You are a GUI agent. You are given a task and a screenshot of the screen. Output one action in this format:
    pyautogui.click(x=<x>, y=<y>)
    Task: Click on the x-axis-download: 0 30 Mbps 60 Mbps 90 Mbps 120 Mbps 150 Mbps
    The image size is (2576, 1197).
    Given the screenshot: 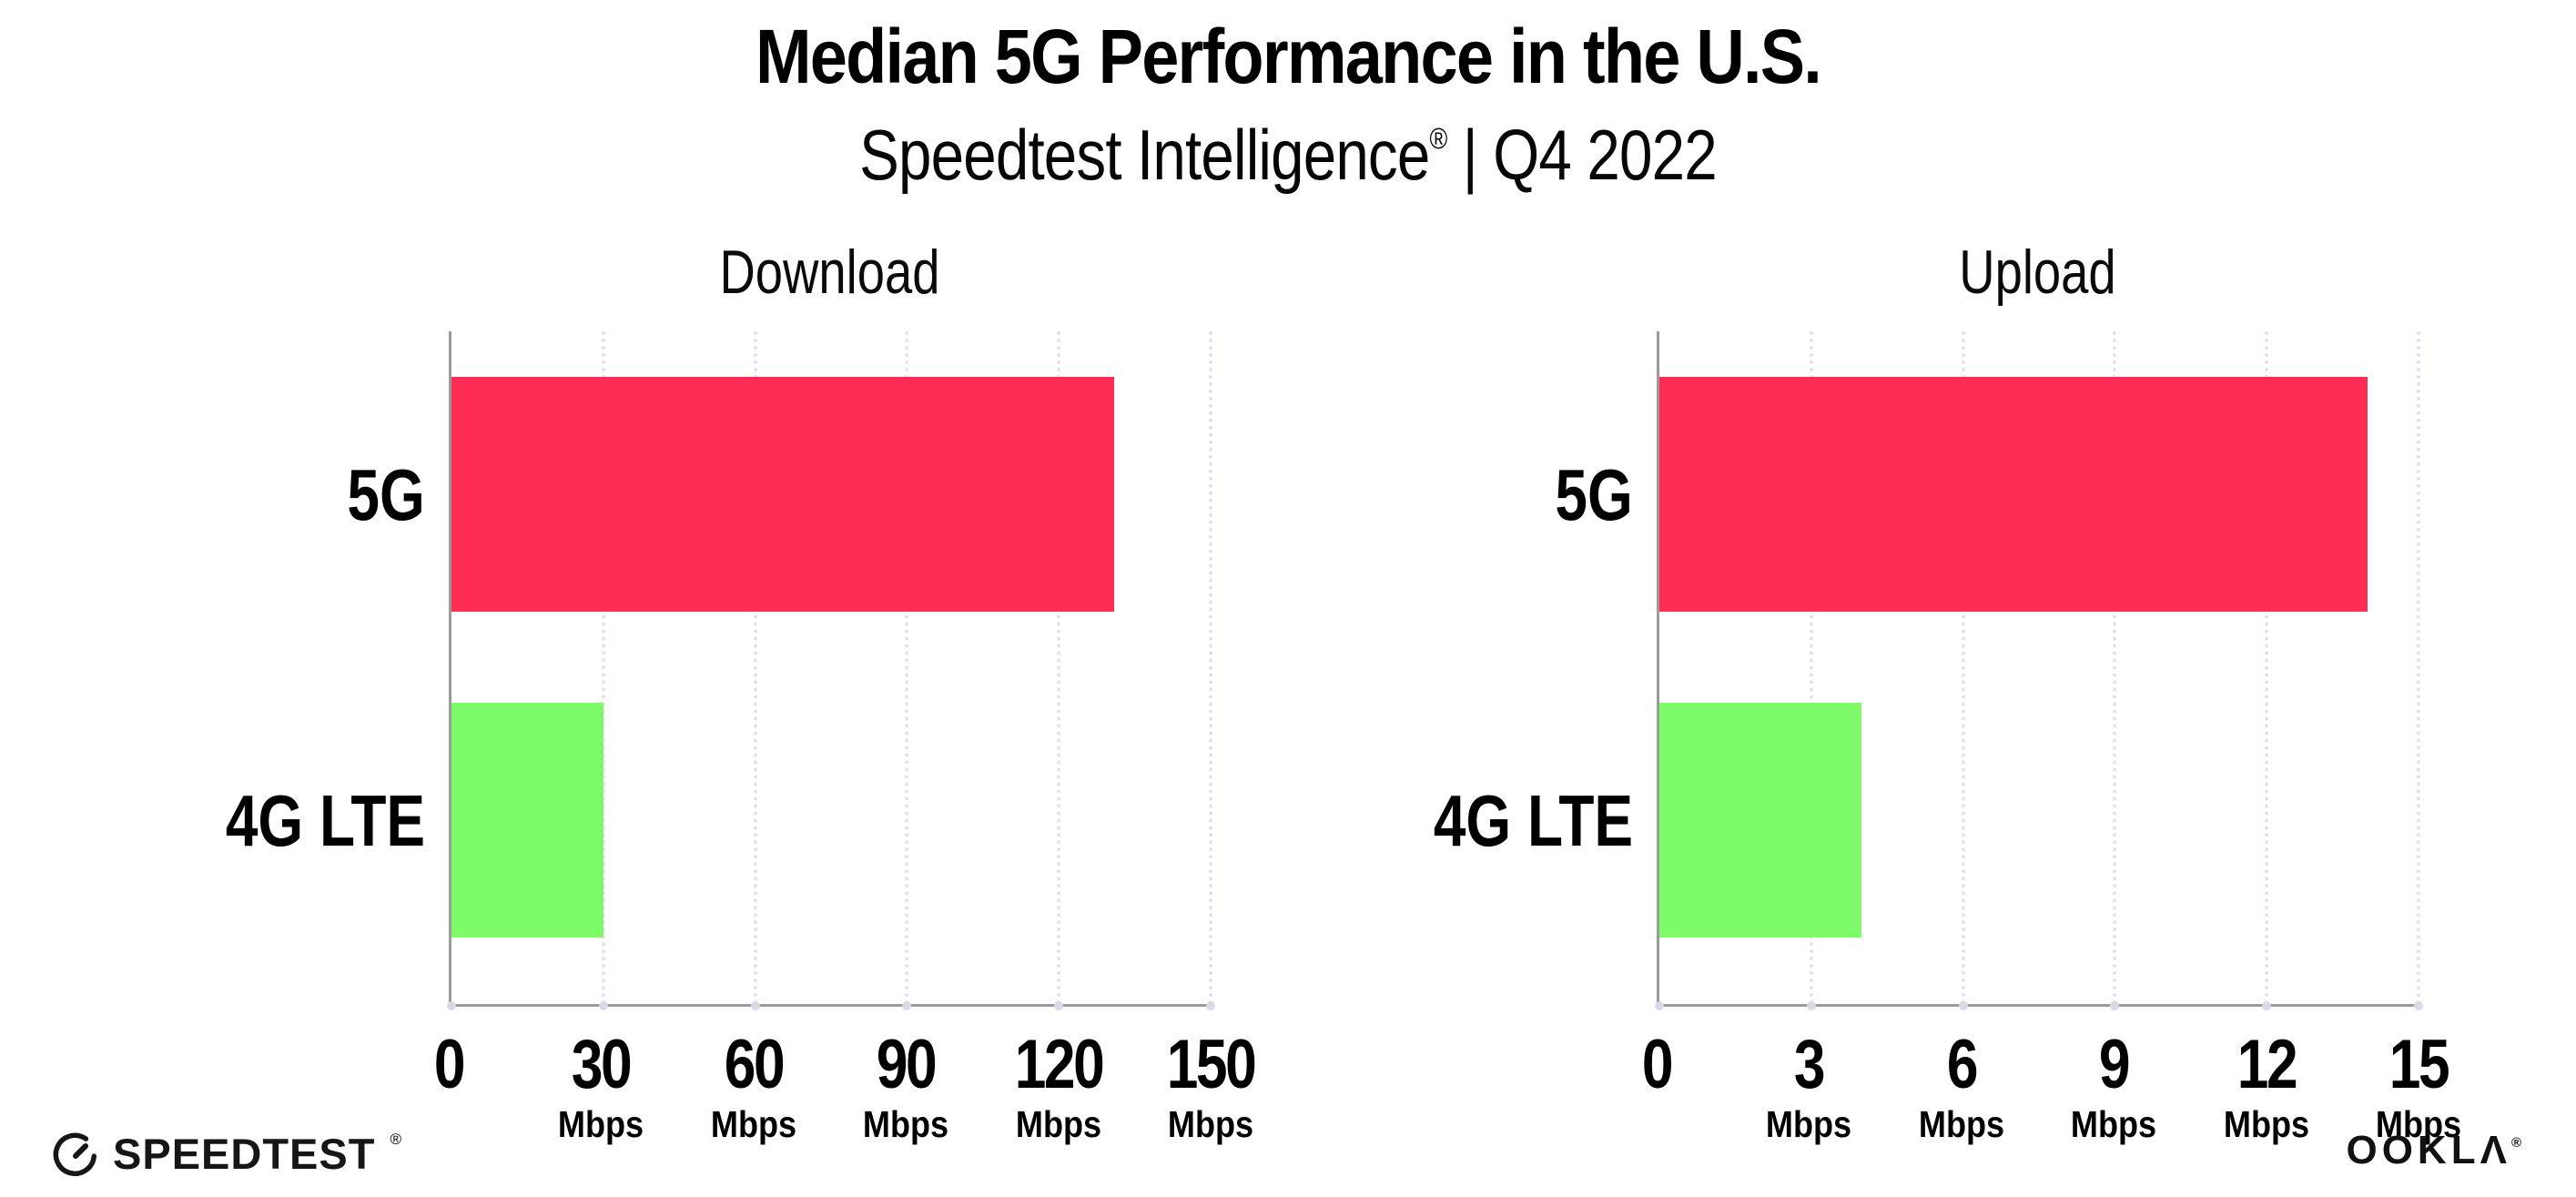 What is the action you would take?
    pyautogui.click(x=845, y=1086)
    